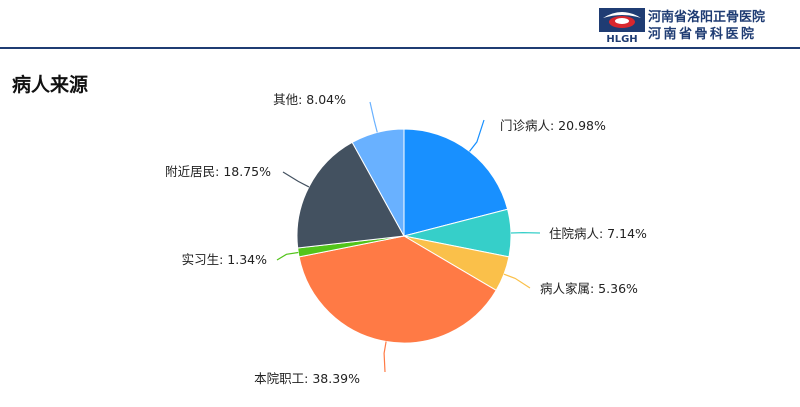 This screenshot has height=407, width=800. I want to click on slice-label-1: 门诊病人: 20.98%, so click(553, 125).